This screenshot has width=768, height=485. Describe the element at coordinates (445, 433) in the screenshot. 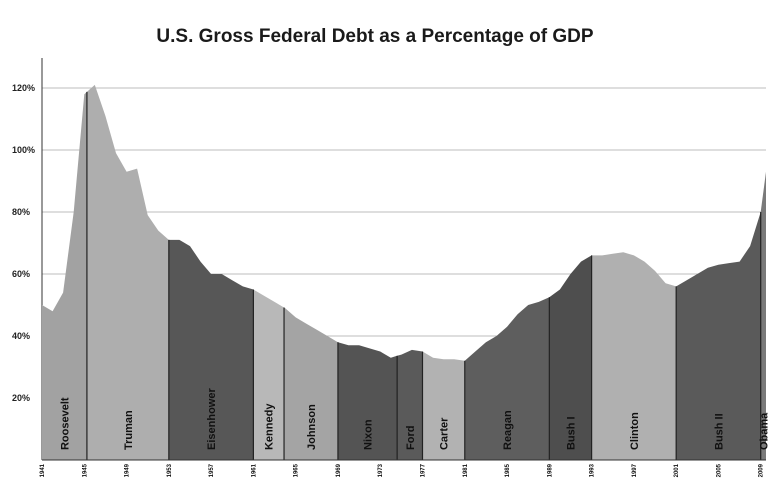

I see `president-label: Carter` at that location.